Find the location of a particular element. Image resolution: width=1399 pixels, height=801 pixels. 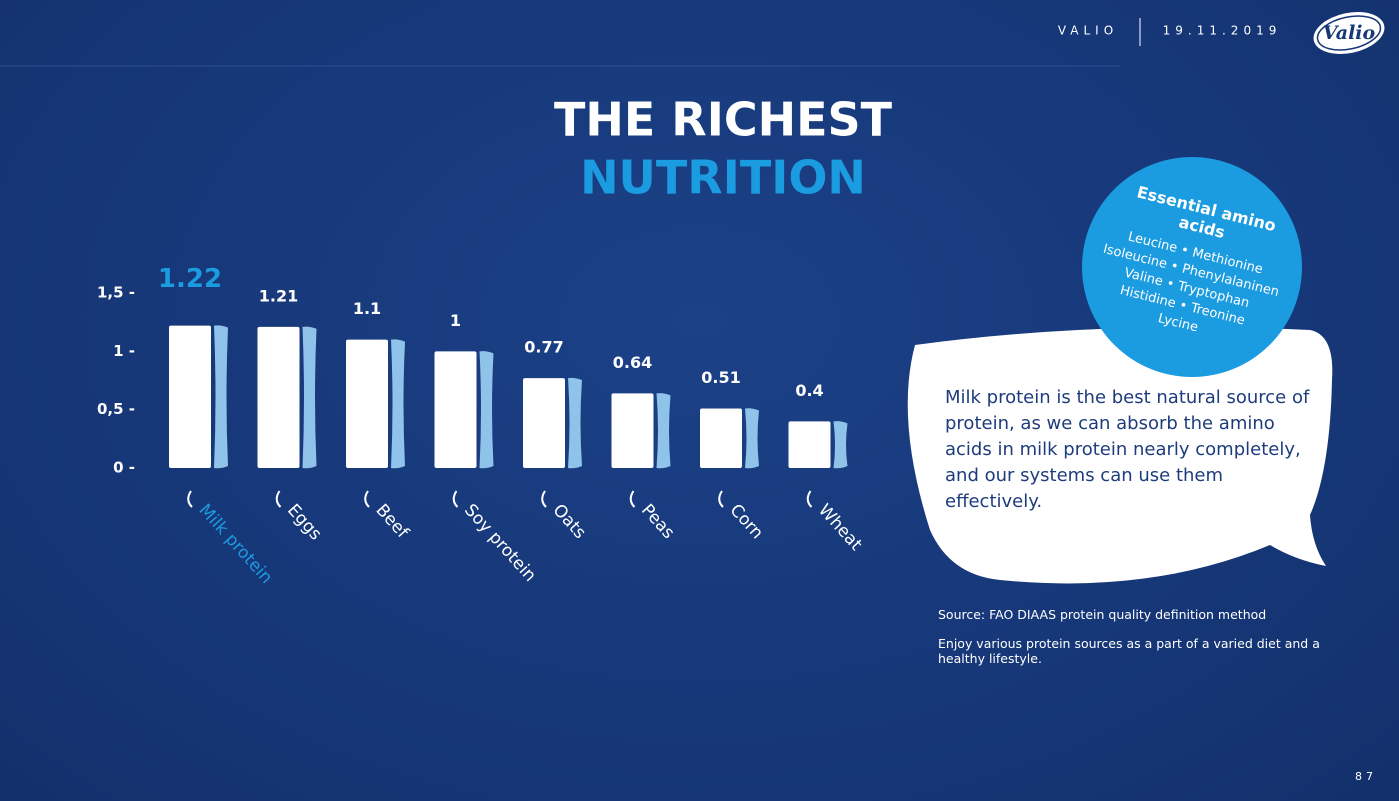

y-tick-label: 1 - is located at coordinates (124, 351).